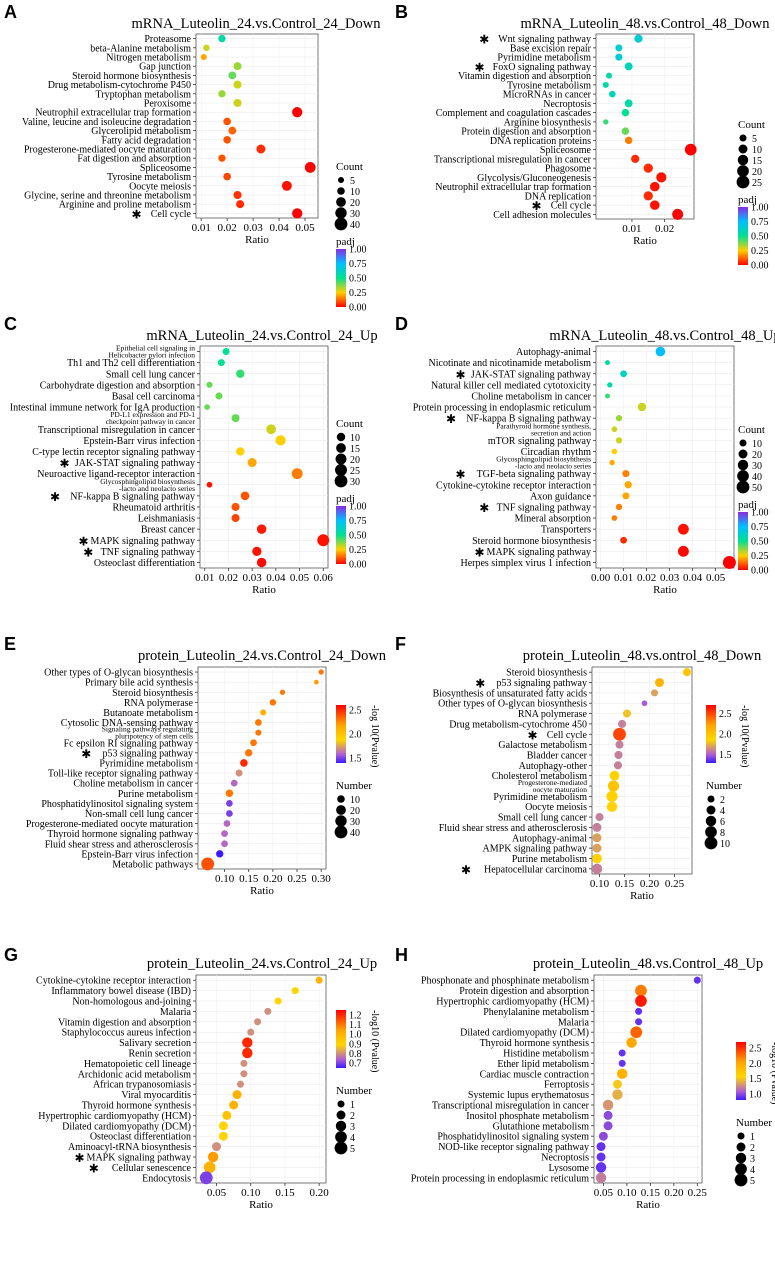  What do you see at coordinates (10, 12) in the screenshot?
I see `panel-letter: A` at bounding box center [10, 12].